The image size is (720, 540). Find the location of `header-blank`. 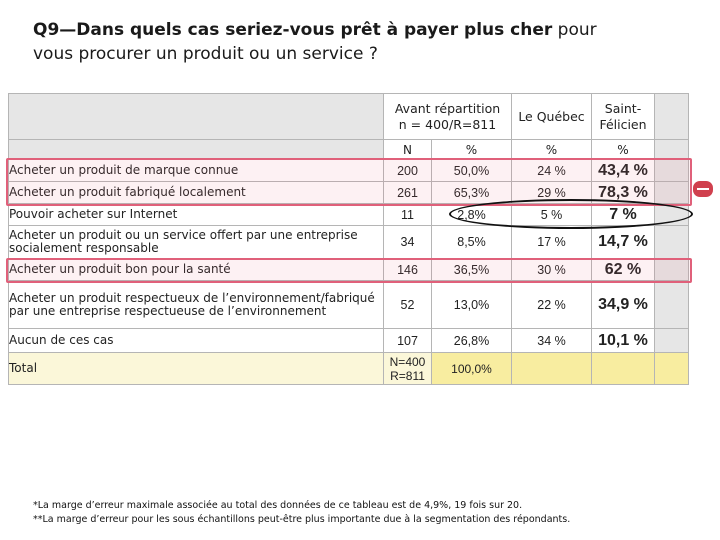

header-blank is located at coordinates (196, 116).